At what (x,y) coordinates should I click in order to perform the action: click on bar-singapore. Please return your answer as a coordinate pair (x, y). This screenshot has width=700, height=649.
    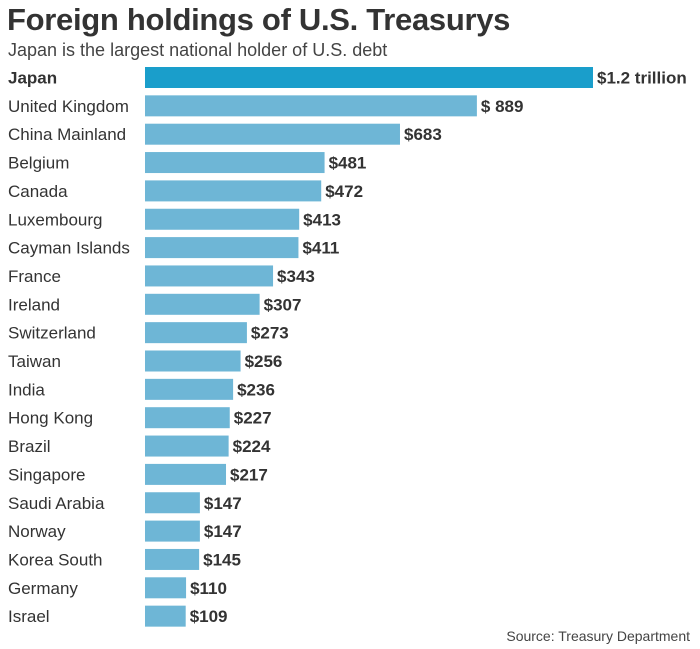
    Looking at the image, I should click on (186, 474).